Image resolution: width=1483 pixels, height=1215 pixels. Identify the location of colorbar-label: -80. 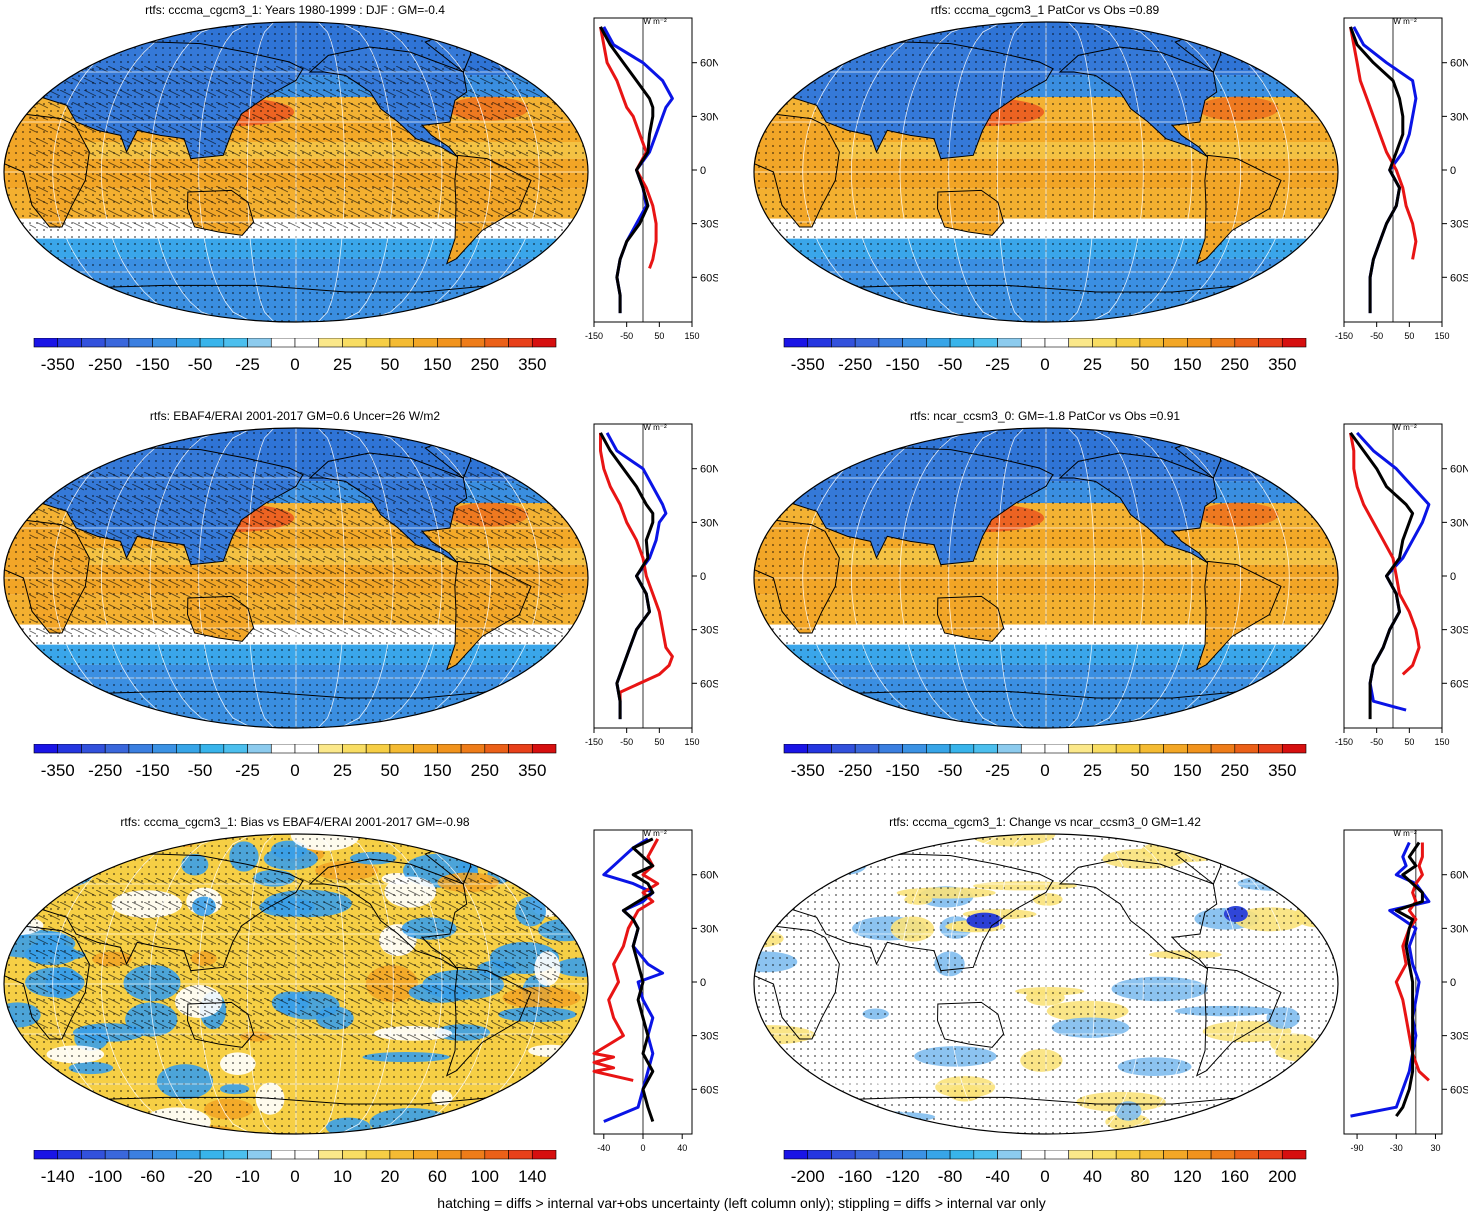
(950, 1176).